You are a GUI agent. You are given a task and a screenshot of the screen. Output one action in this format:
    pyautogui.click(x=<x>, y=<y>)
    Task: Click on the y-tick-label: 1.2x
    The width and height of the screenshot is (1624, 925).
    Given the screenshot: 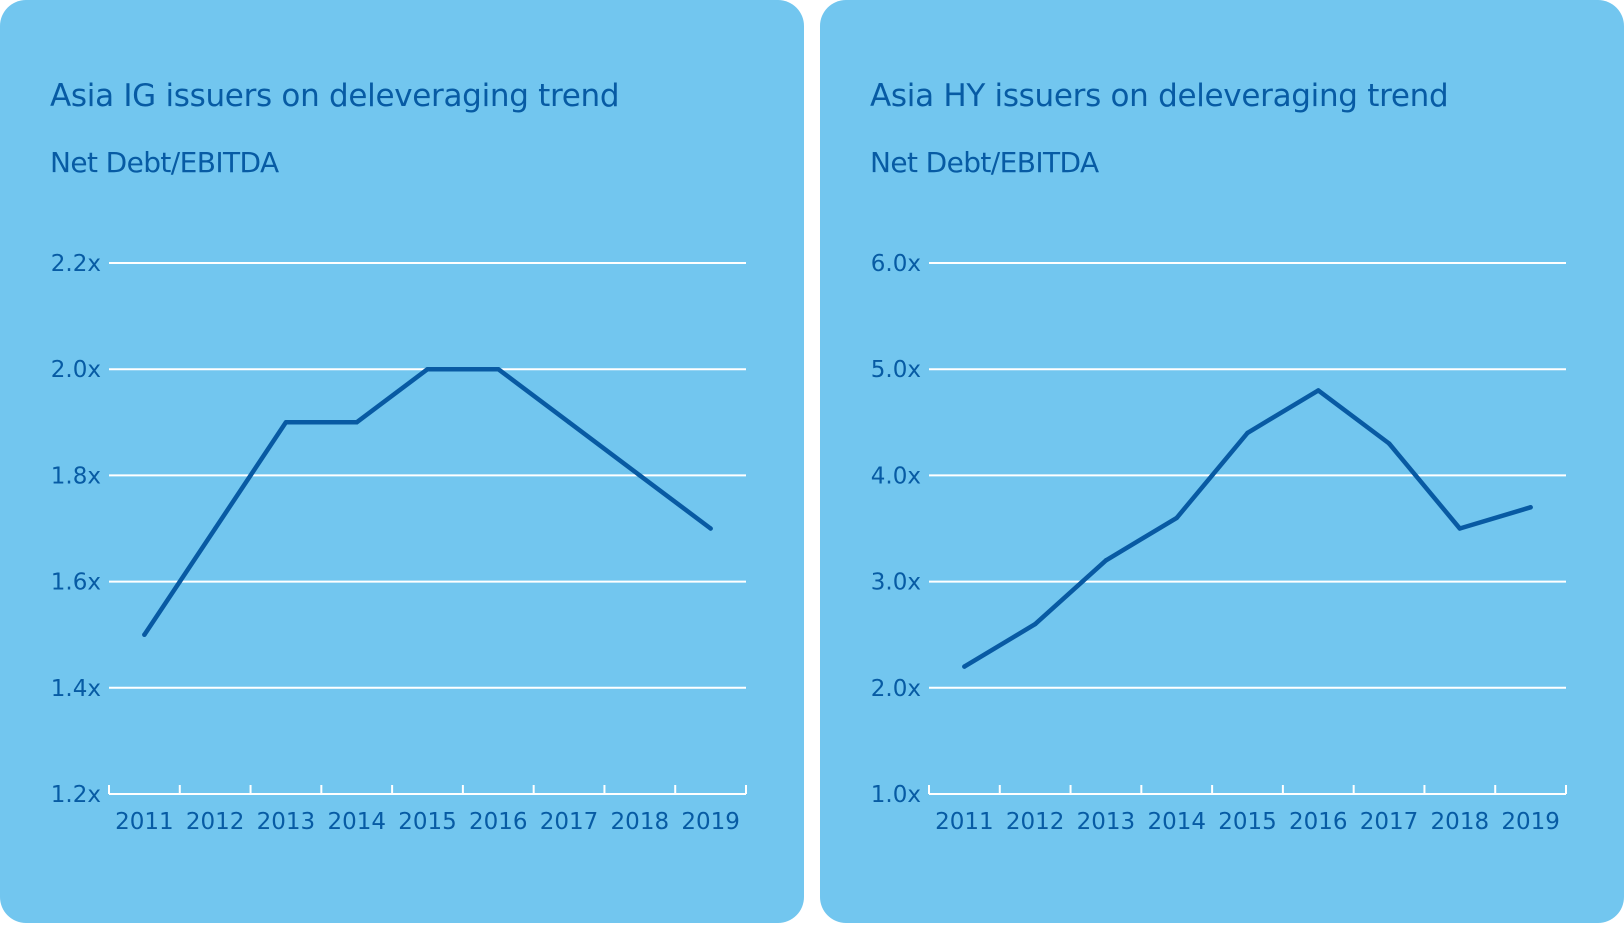 What is the action you would take?
    pyautogui.click(x=76, y=795)
    